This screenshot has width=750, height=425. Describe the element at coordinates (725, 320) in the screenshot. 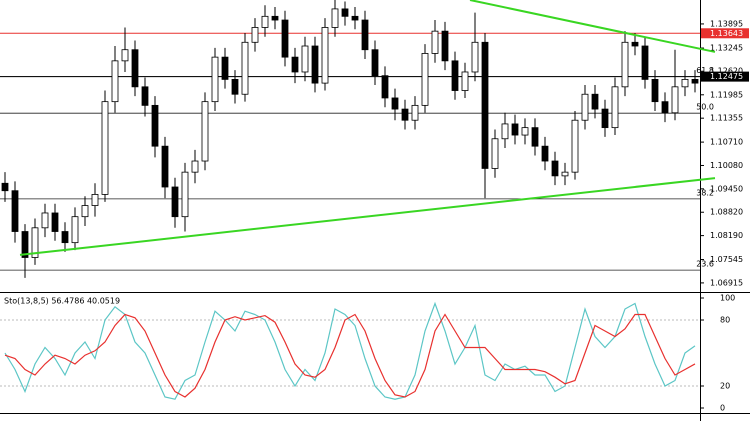

I see `y-tick-label: 80` at that location.